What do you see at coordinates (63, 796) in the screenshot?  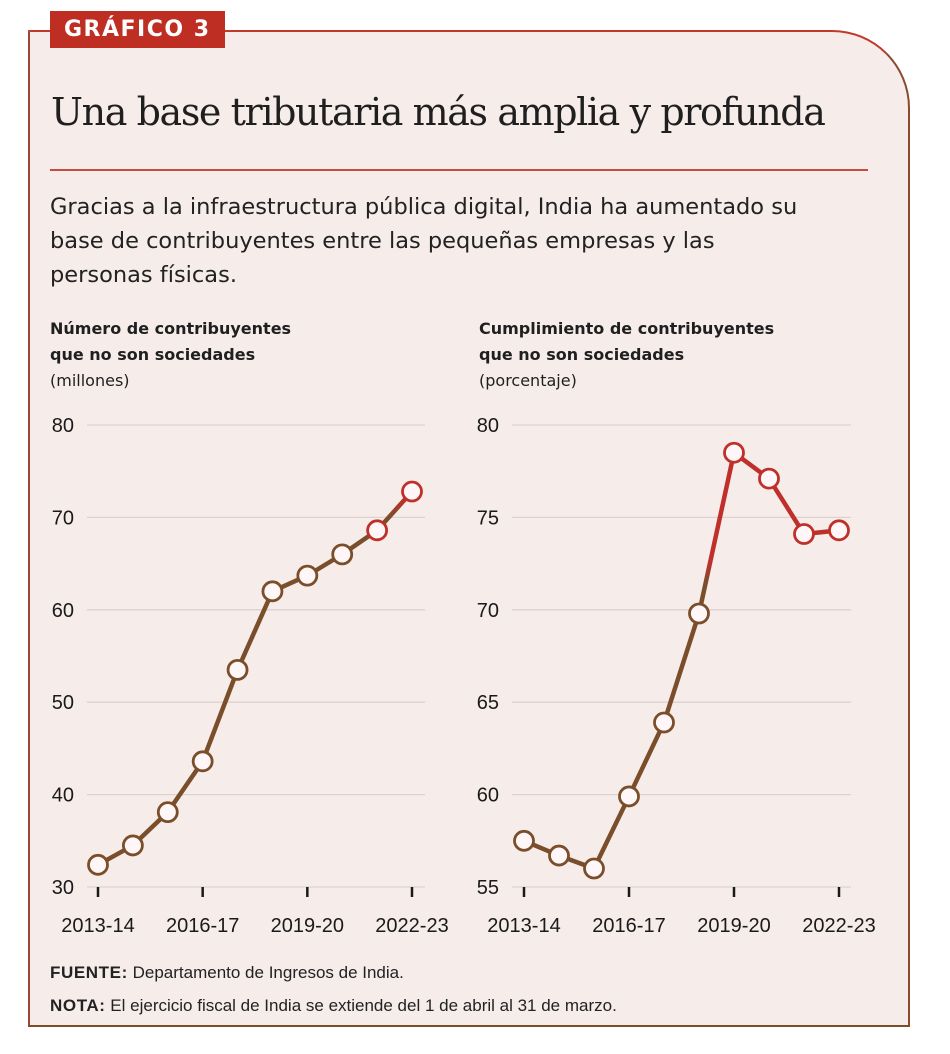 I see `y-tick-label: 40` at bounding box center [63, 796].